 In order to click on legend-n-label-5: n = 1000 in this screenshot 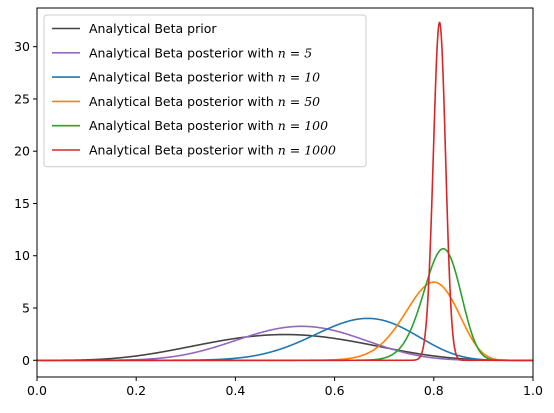, I will do `click(307, 150)`.